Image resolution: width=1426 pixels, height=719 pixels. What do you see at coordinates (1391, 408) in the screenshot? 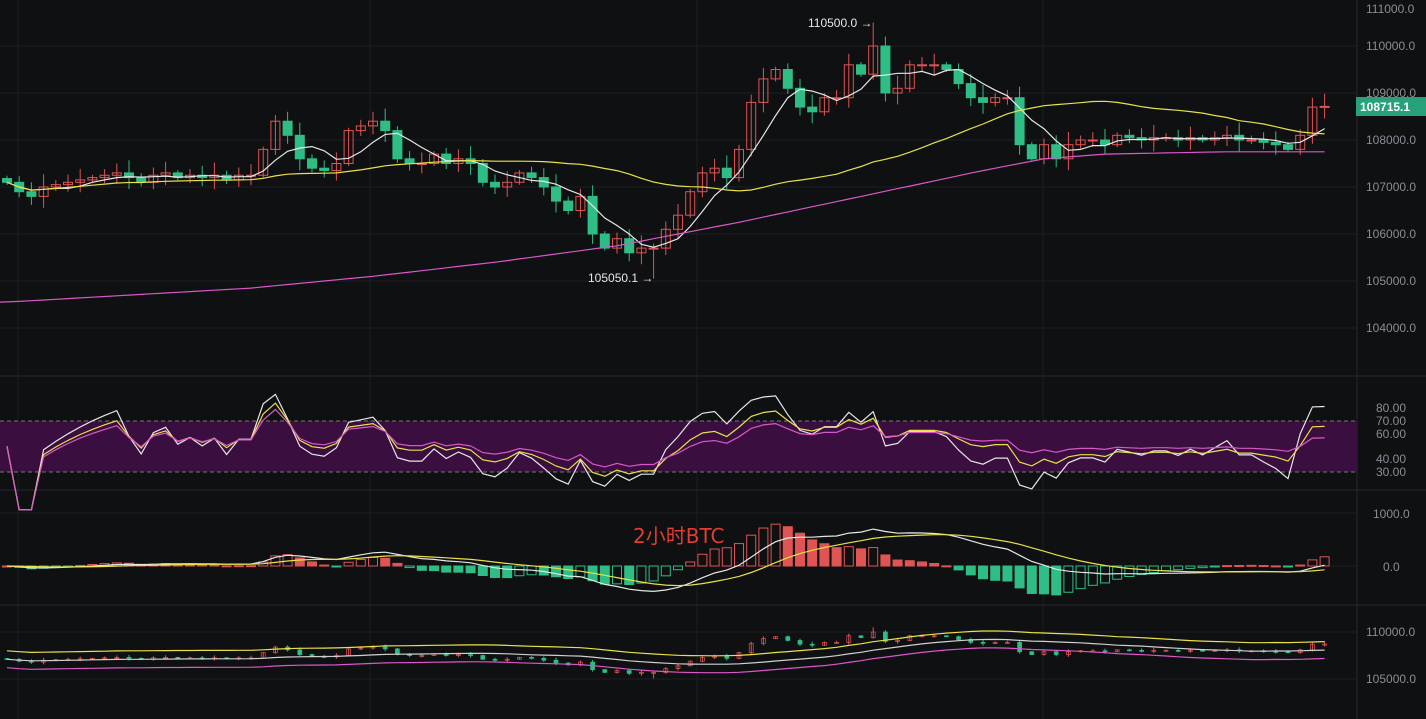
I see `rsi-tick: 80.00` at bounding box center [1391, 408].